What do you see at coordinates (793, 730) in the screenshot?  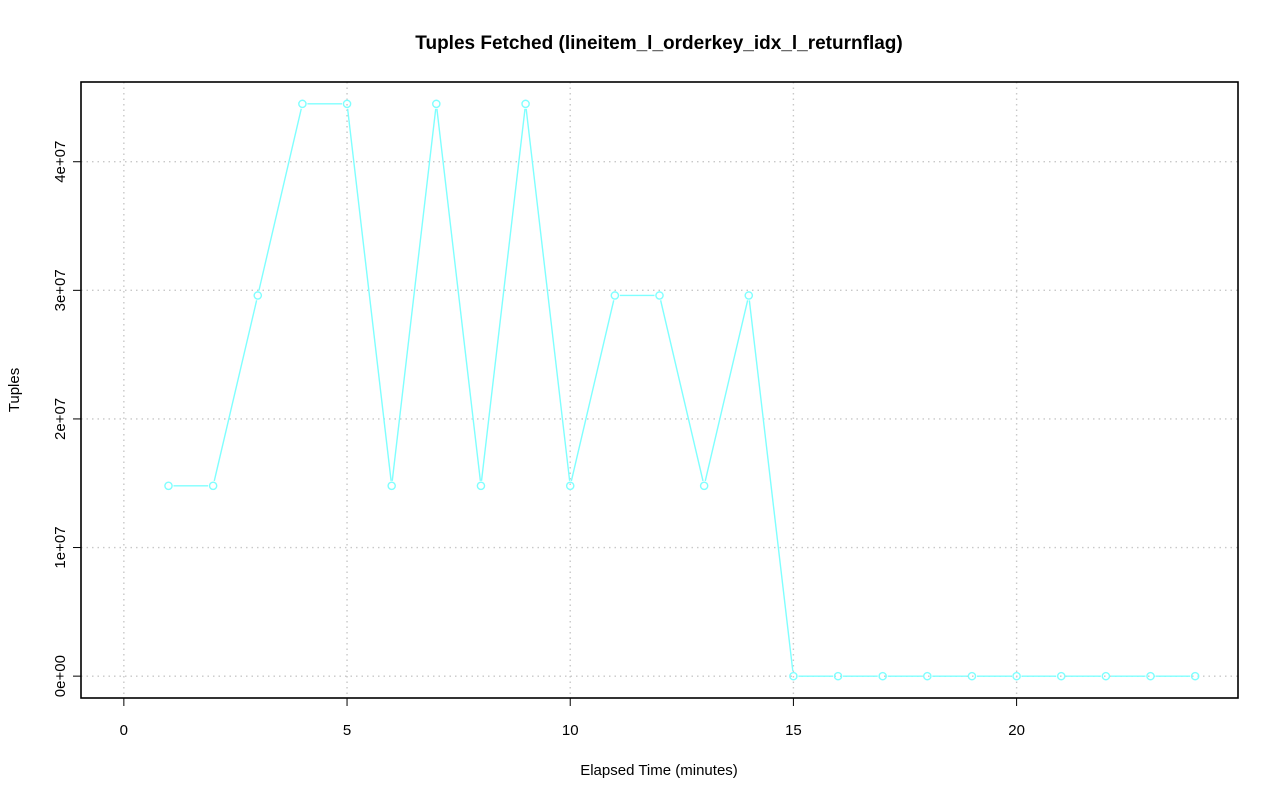 I see `x-tick-label: 15` at bounding box center [793, 730].